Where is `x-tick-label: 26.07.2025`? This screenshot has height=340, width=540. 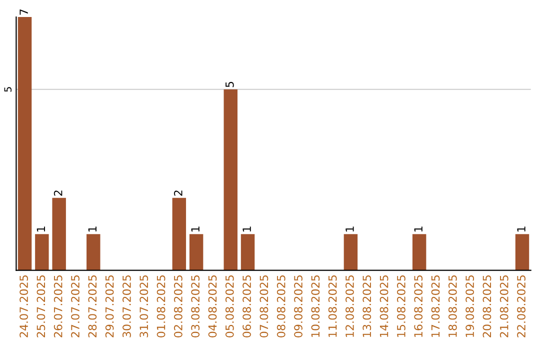 x-tick-label: 26.07.2025 is located at coordinates (58, 306).